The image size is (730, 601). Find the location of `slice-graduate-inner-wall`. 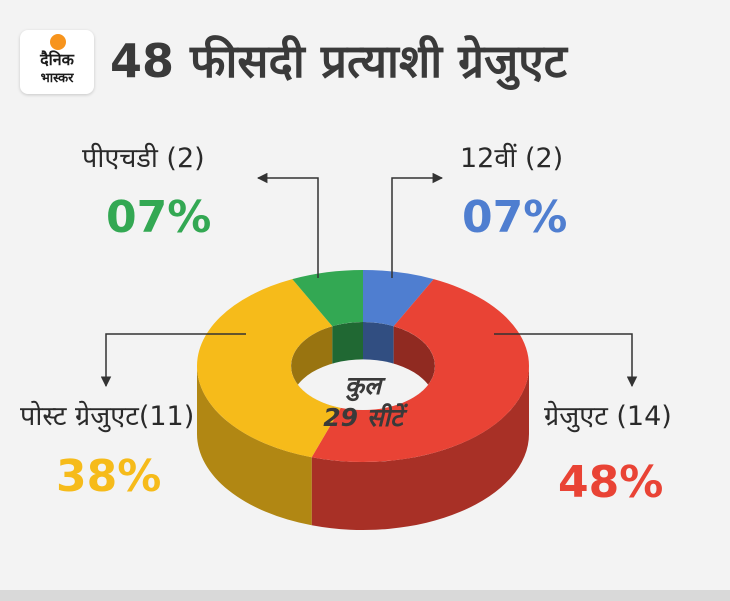

slice-graduate-inner-wall is located at coordinates (387, 368).